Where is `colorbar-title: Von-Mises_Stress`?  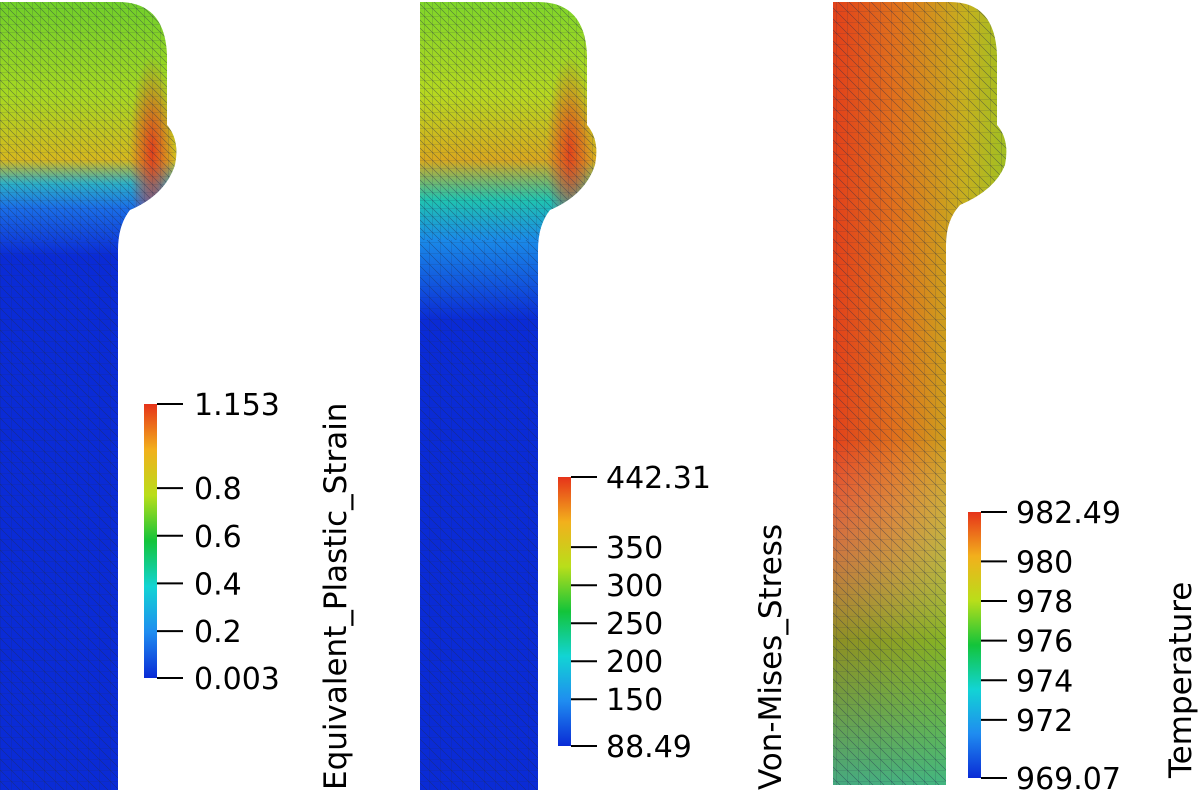
colorbar-title: Von-Mises_Stress is located at coordinates (771, 657).